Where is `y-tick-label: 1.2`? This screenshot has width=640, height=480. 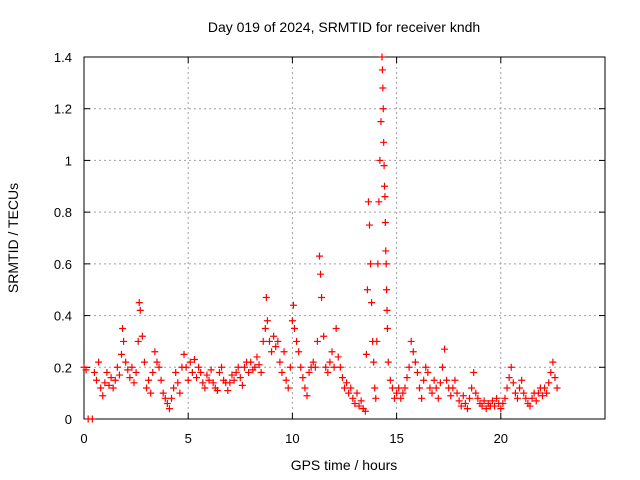 y-tick-label: 1.2 is located at coordinates (63, 109).